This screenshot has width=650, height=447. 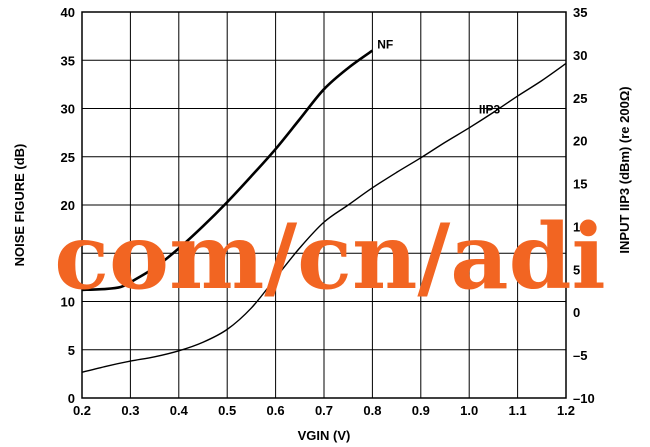 I want to click on x-tick-label: 0.2, so click(x=82, y=410).